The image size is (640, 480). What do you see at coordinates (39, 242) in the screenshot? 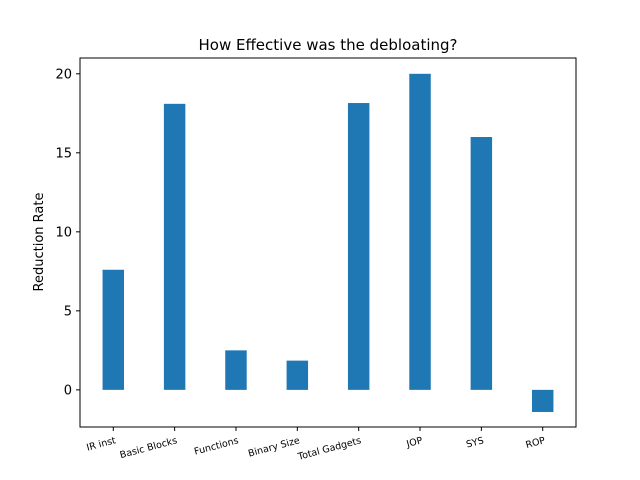
I see `y-axis-label: Reduction Rate` at bounding box center [39, 242].